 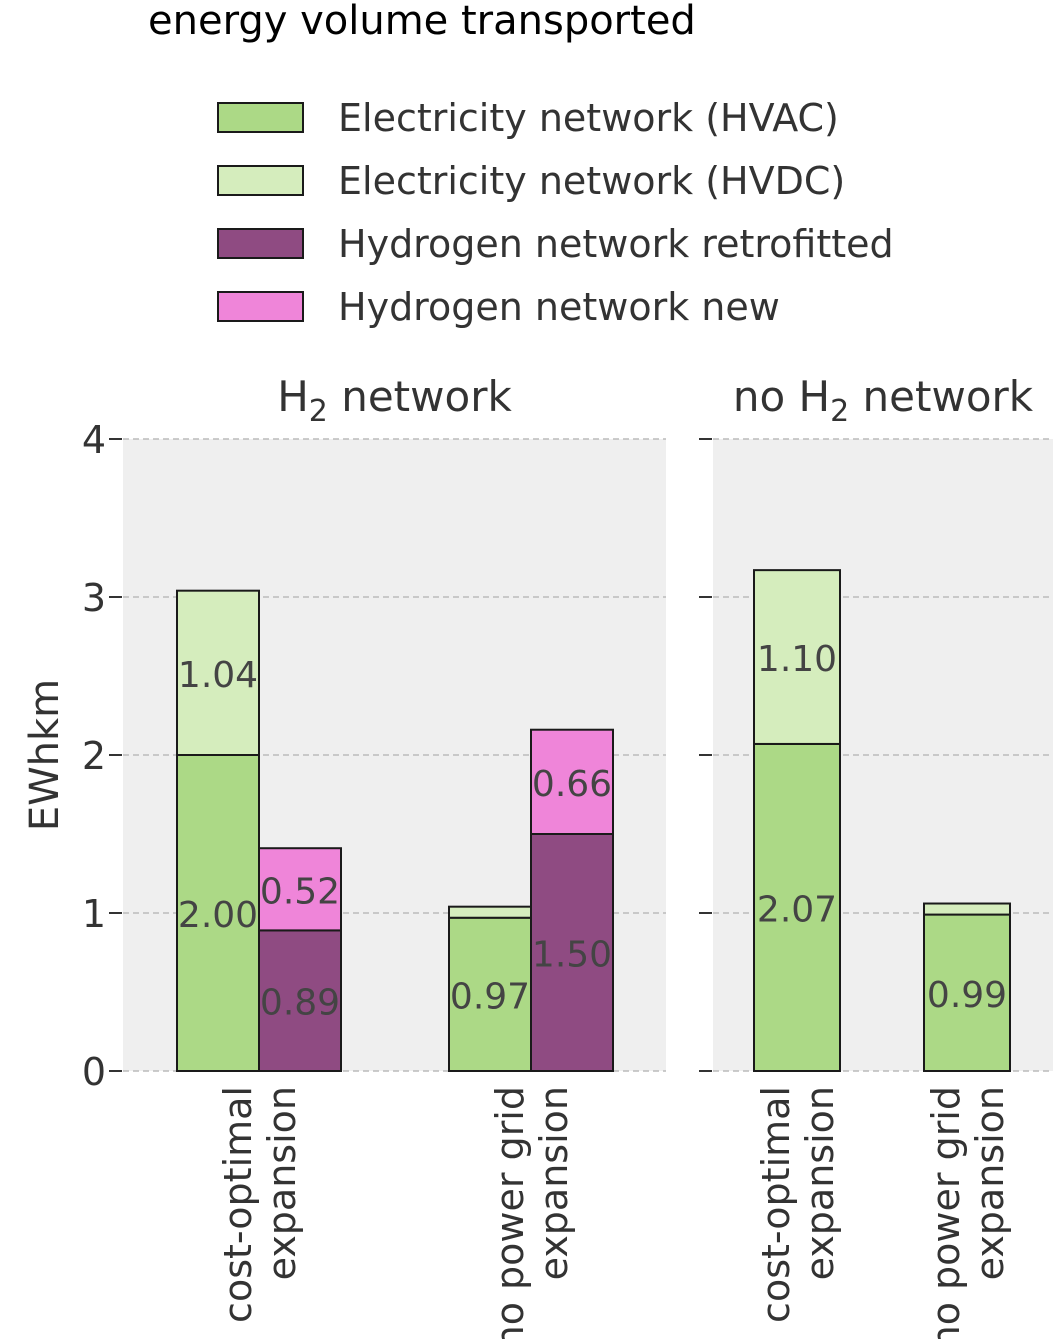 I want to click on data-label: 0.52, so click(x=300, y=891).